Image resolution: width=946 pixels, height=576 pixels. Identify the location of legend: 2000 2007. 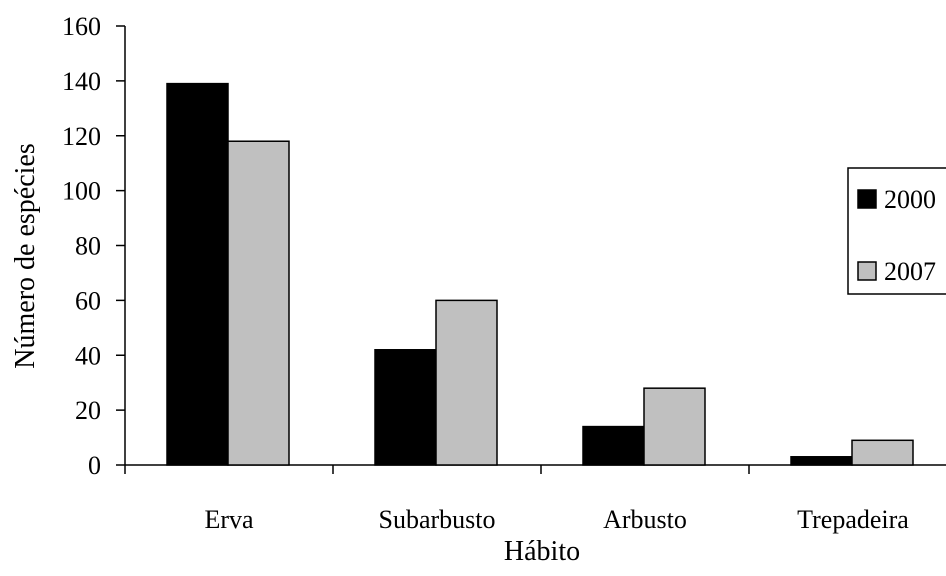
(896, 231).